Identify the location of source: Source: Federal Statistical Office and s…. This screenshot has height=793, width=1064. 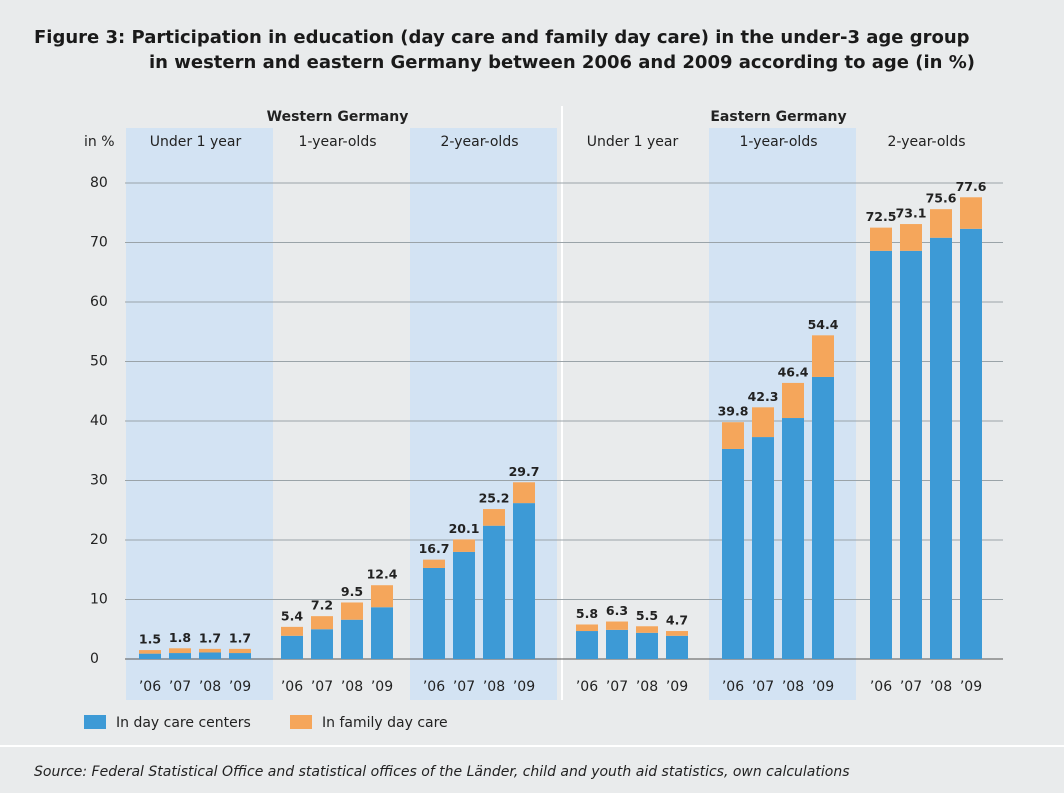
(442, 772).